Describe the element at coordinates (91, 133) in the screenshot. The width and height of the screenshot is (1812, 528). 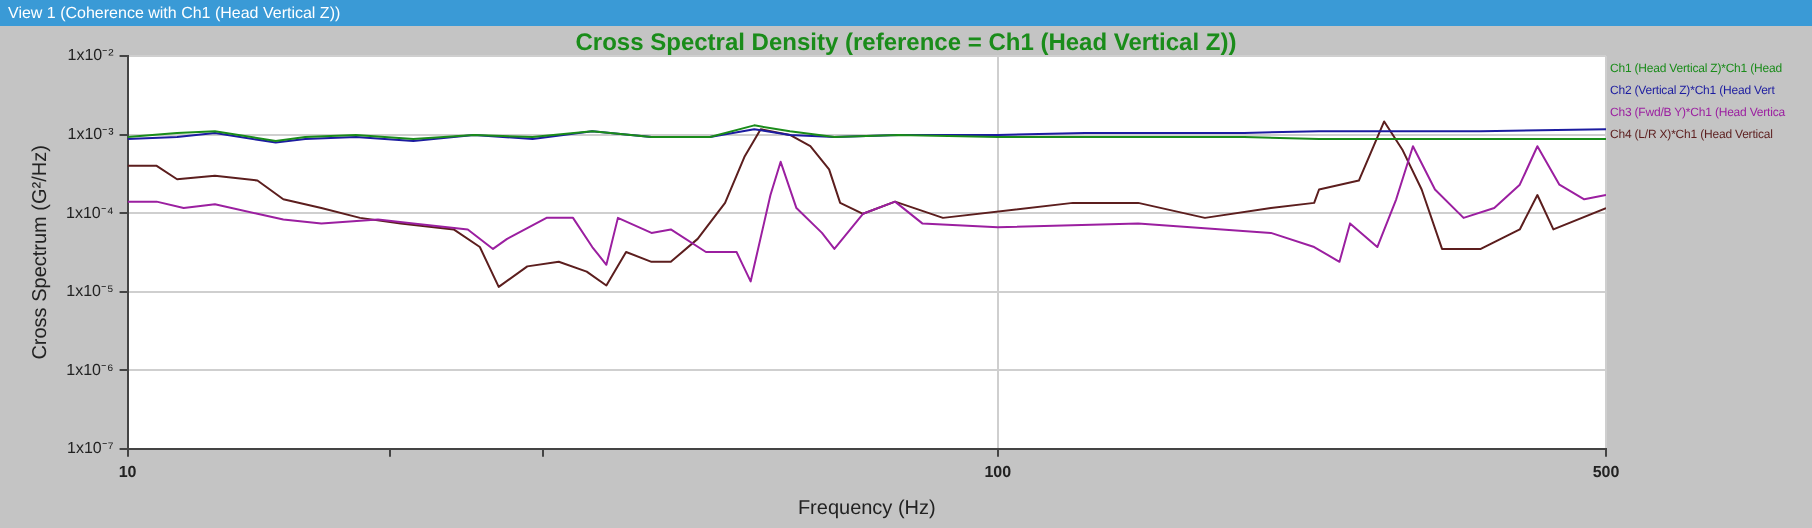
I see `y-tick-label: 1x10⁻³` at that location.